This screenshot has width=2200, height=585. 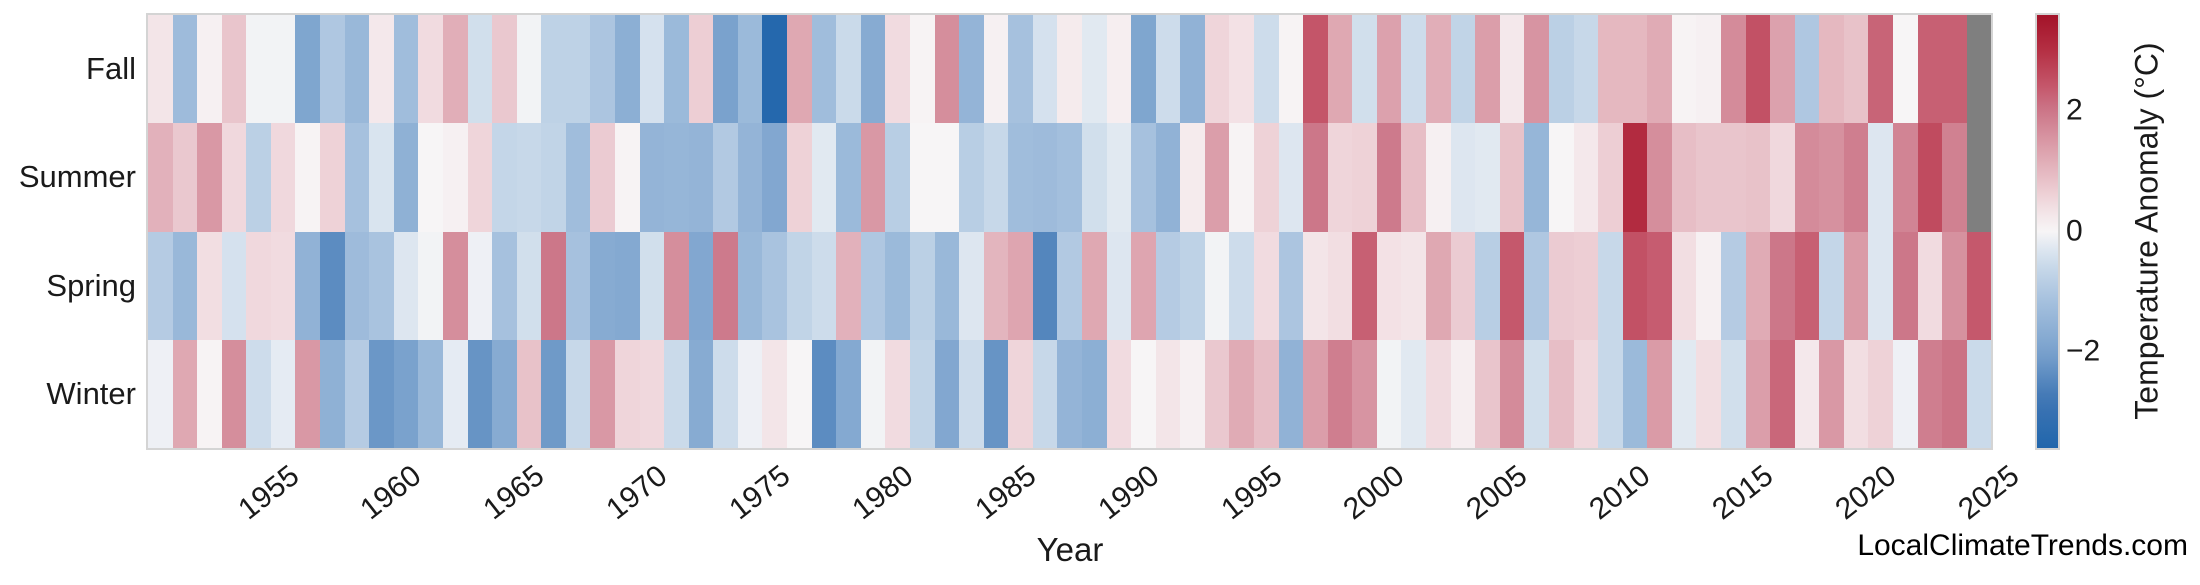 I want to click on heatmap-column-1972, so click(x=676, y=231).